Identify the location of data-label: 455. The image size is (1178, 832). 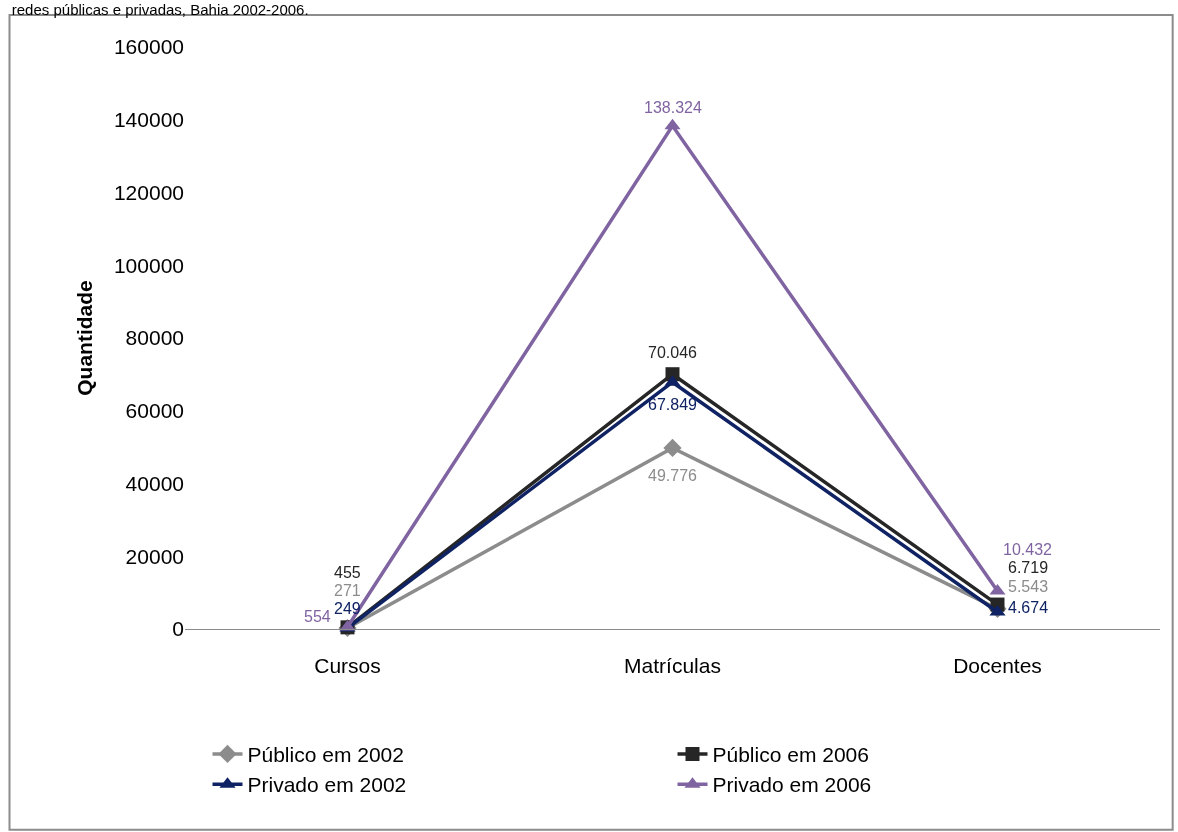
(347, 572).